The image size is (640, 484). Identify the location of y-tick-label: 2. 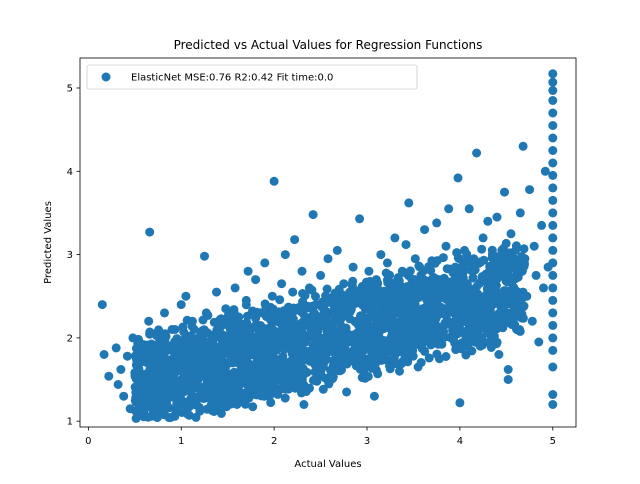
(70, 338).